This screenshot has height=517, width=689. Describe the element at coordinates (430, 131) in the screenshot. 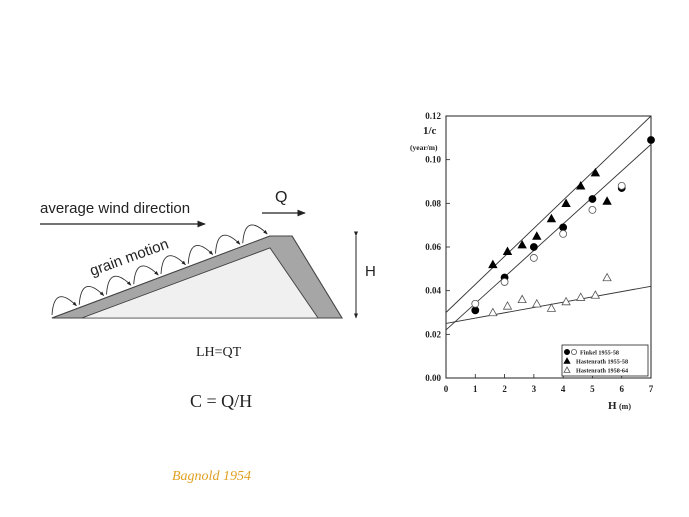

I see `y-axis-title: 1/c` at that location.